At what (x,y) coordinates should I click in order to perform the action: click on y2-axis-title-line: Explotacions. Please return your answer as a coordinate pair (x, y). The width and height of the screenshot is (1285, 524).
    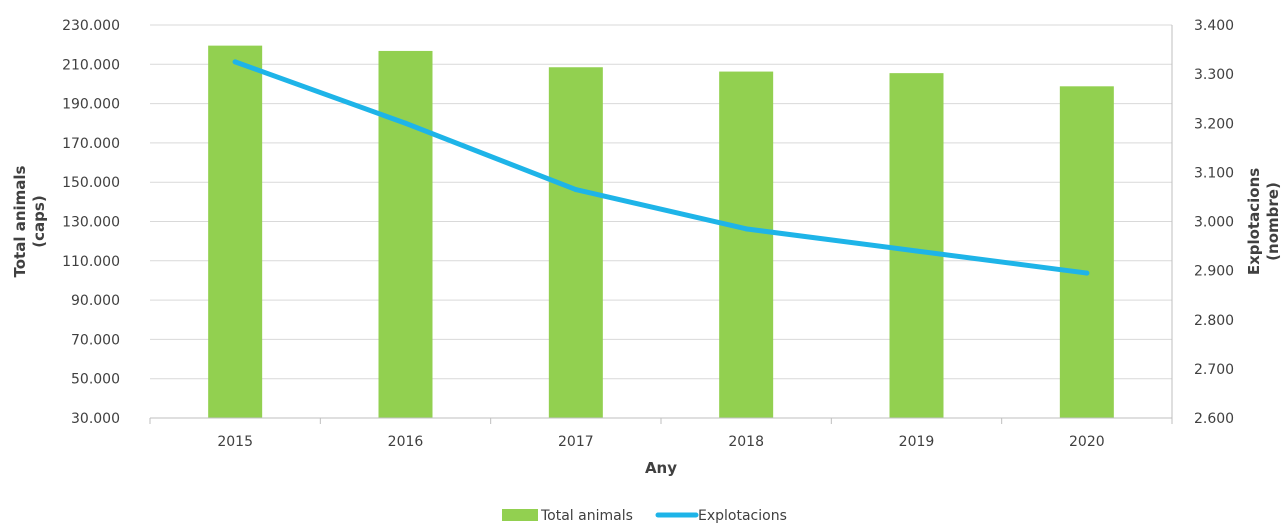
    Looking at the image, I should click on (1254, 221).